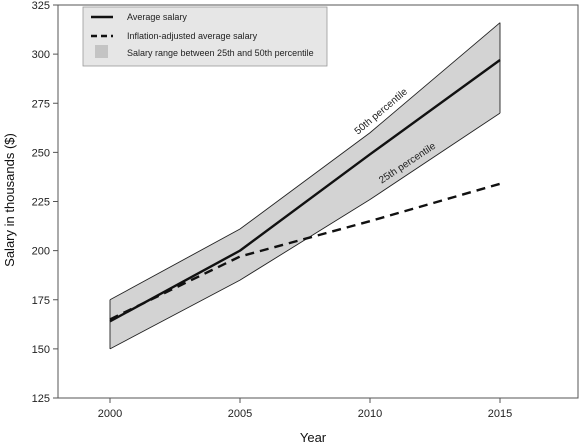 The height and width of the screenshot is (447, 581). Describe the element at coordinates (157, 17) in the screenshot. I see `legend-label-average-salary: Average salary` at that location.